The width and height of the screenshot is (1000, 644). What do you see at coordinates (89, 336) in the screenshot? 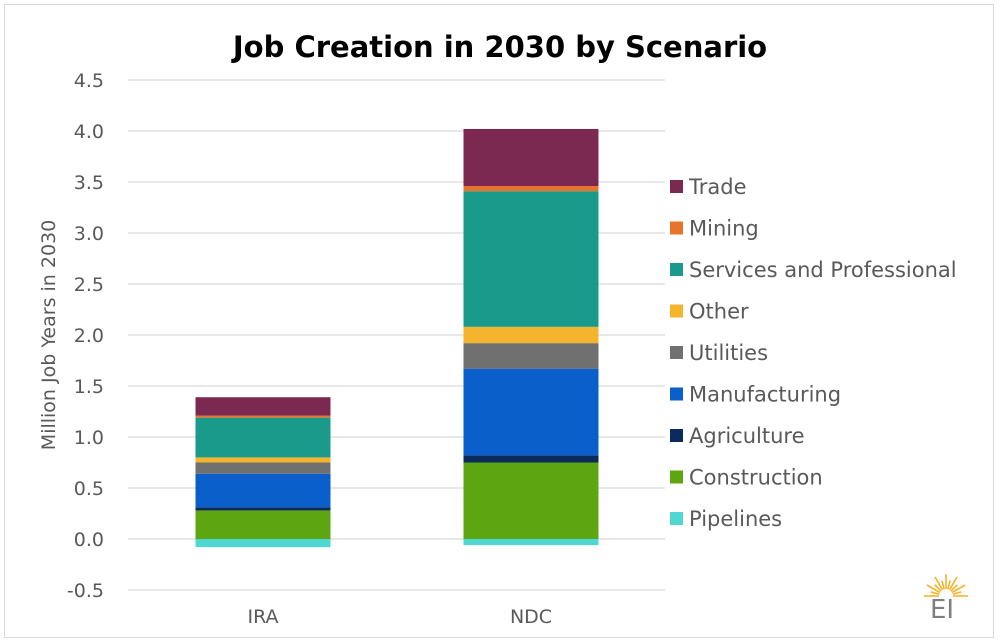
I see `y-tick-label: 2.0` at bounding box center [89, 336].